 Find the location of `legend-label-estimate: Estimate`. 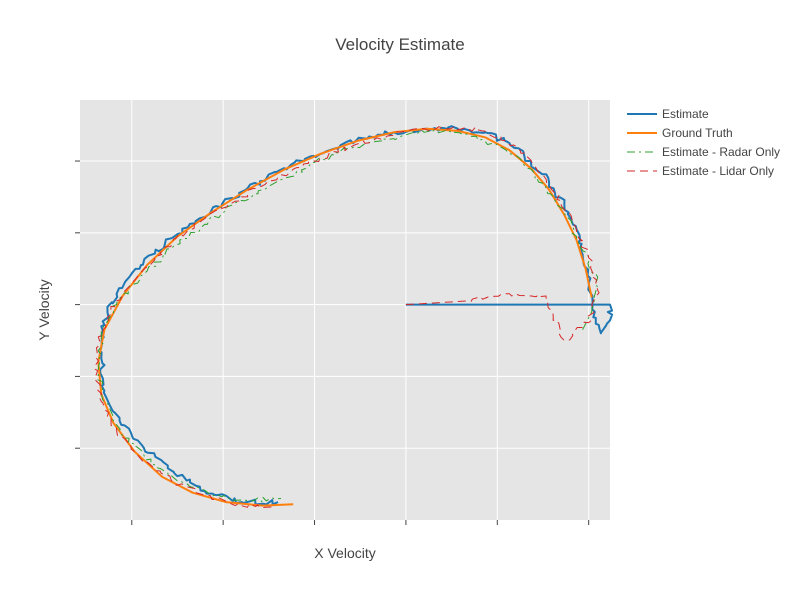

legend-label-estimate: Estimate is located at coordinates (685, 114).